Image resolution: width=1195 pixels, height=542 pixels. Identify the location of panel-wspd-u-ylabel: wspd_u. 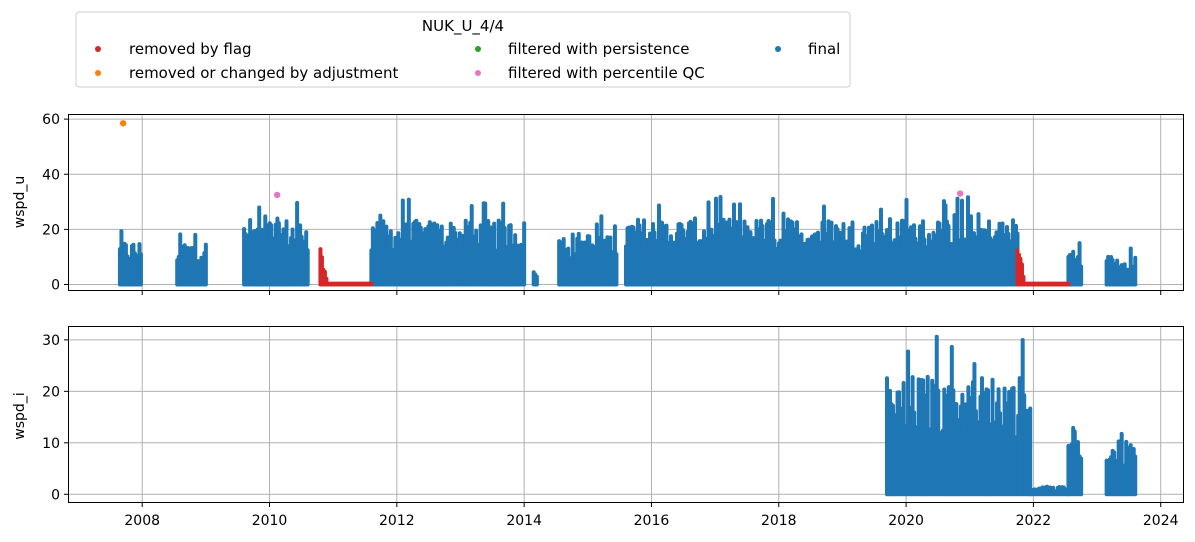
(20, 202).